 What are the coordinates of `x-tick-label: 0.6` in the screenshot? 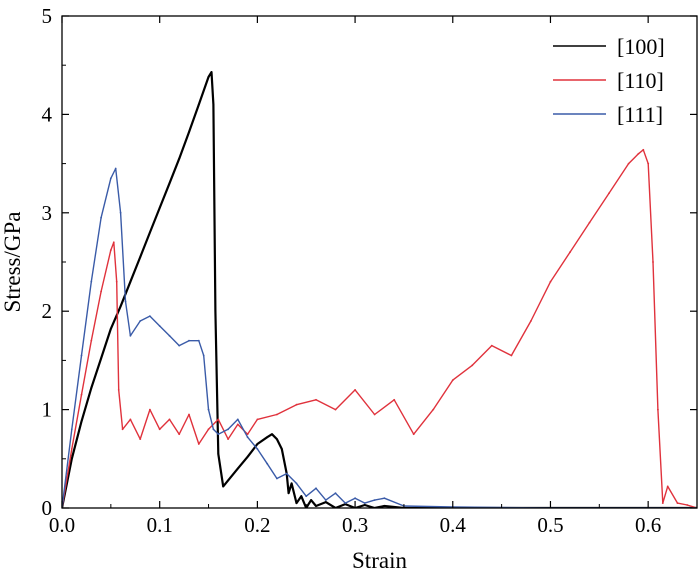 It's located at (648, 525).